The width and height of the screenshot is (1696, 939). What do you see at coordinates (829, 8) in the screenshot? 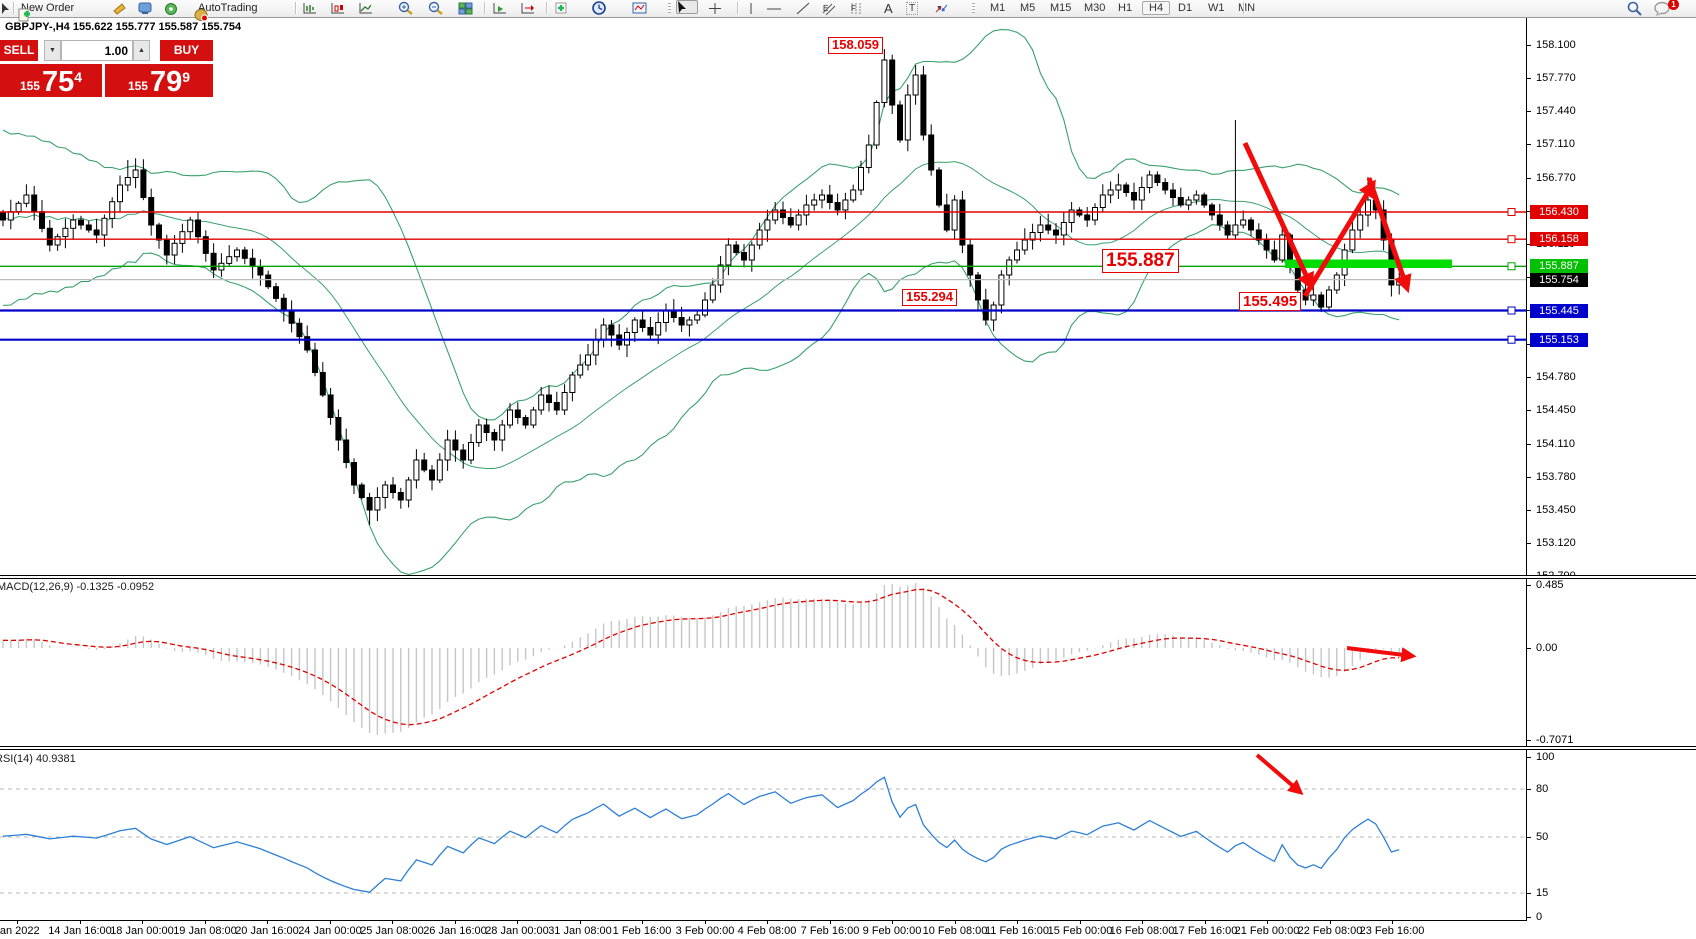
I see `channel-icon: E` at bounding box center [829, 8].